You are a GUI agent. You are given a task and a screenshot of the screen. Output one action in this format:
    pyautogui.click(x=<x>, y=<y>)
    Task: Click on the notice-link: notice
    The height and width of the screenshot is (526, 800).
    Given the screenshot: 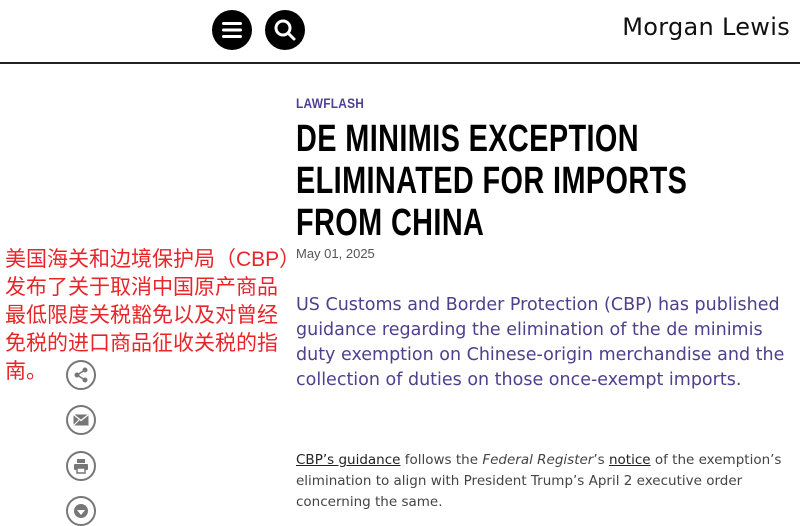 What is the action you would take?
    pyautogui.click(x=629, y=460)
    